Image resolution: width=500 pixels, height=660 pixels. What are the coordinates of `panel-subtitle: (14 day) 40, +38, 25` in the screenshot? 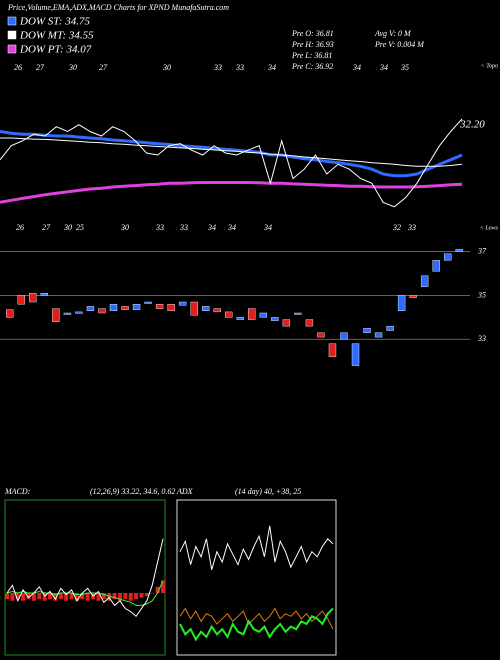 It's located at (268, 491).